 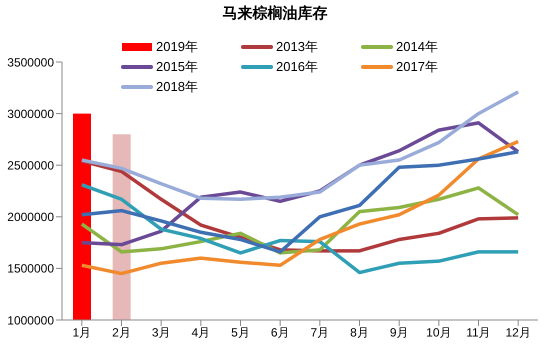 I want to click on legend-label: 2017年, so click(x=417, y=67).